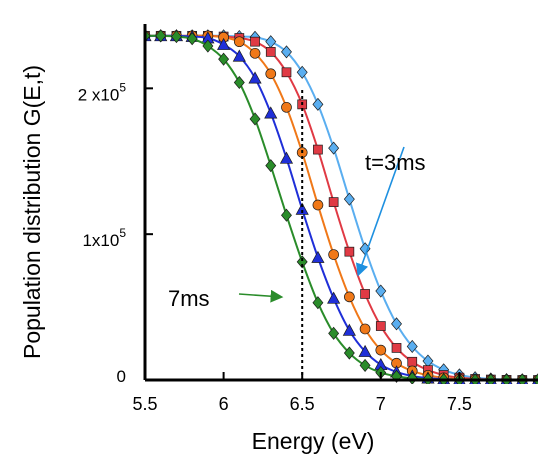 The image size is (538, 468). I want to click on x-tick-label: 7, so click(381, 404).